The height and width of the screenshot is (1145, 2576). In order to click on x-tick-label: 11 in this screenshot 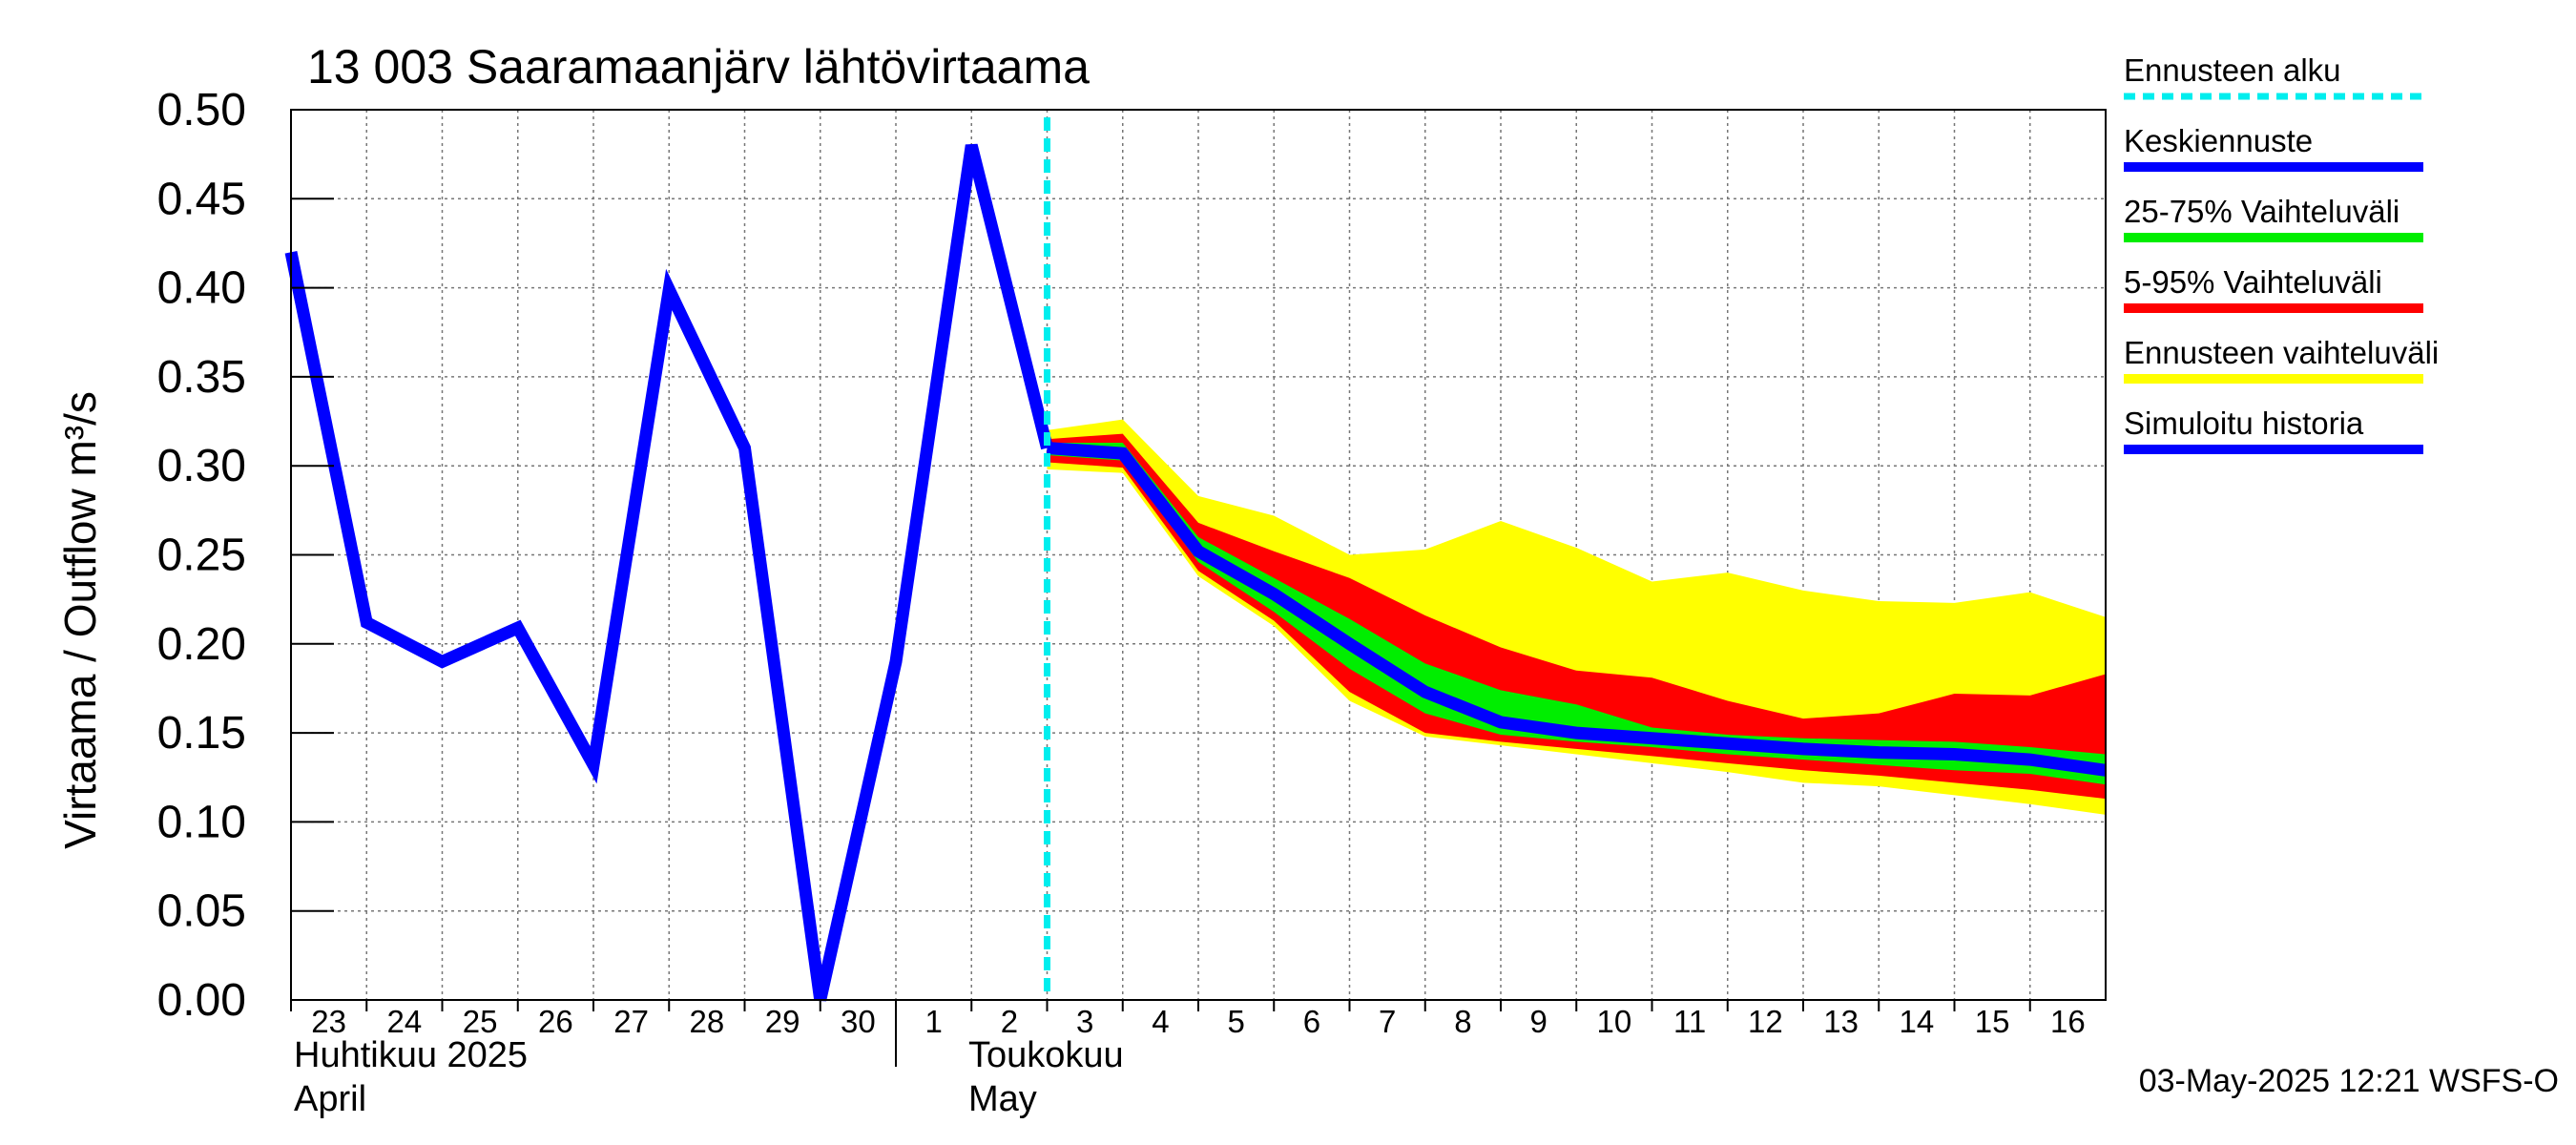, I will do `click(1689, 1022)`.